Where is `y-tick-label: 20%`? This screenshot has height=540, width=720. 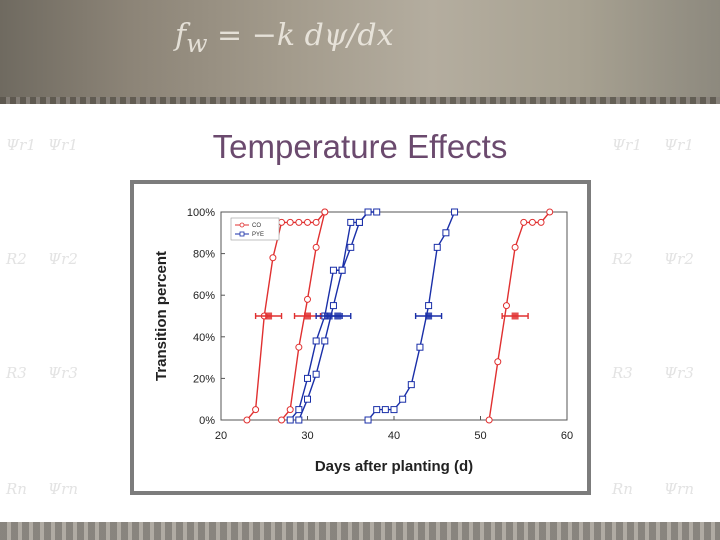
y-tick-label: 20% is located at coordinates (204, 379).